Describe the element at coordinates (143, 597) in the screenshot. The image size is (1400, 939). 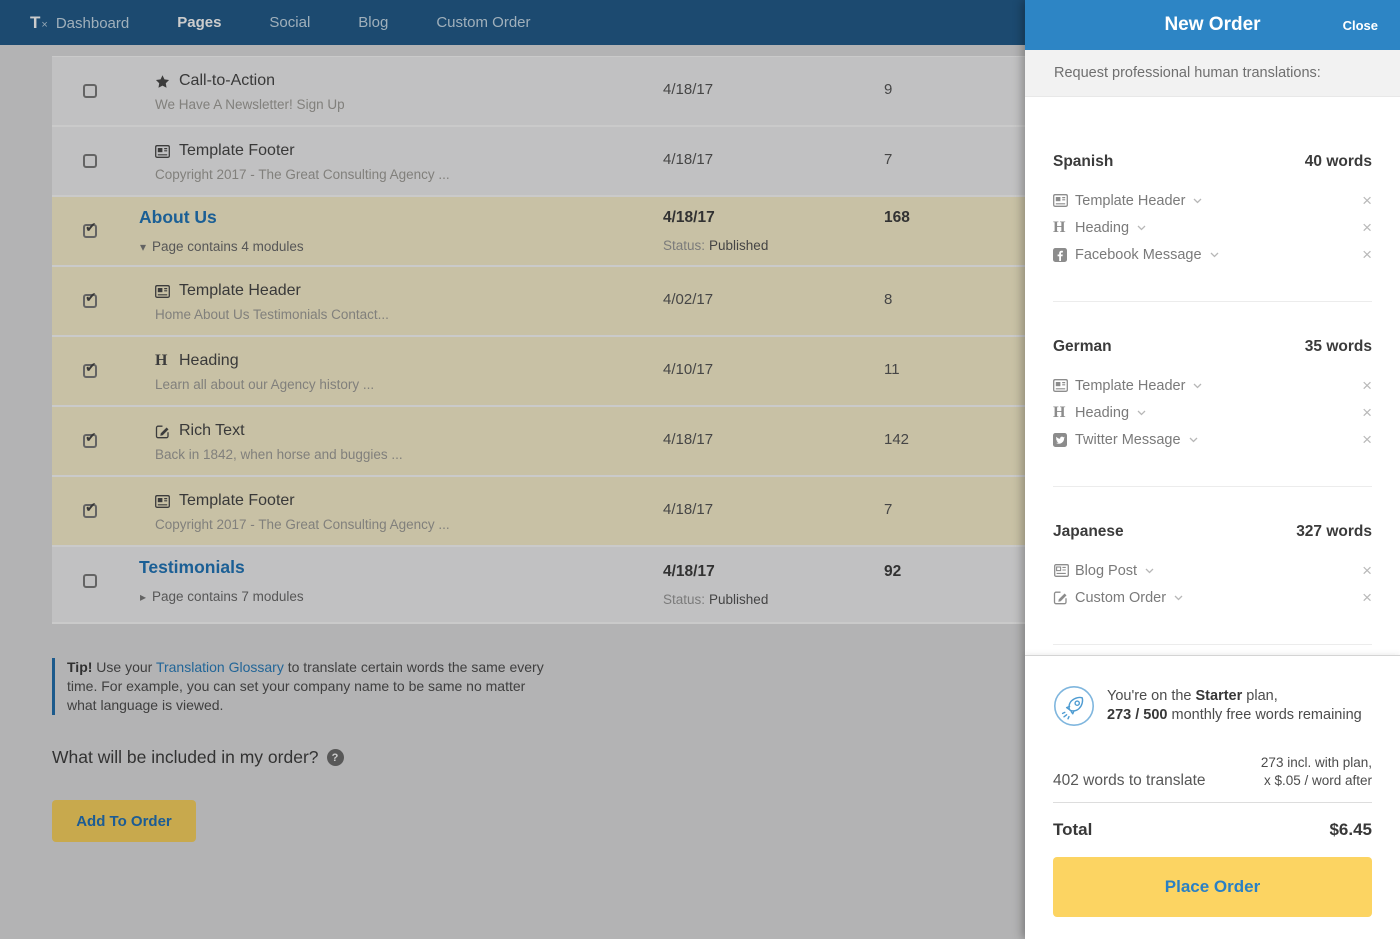
I see `expand-icon: ▸` at that location.